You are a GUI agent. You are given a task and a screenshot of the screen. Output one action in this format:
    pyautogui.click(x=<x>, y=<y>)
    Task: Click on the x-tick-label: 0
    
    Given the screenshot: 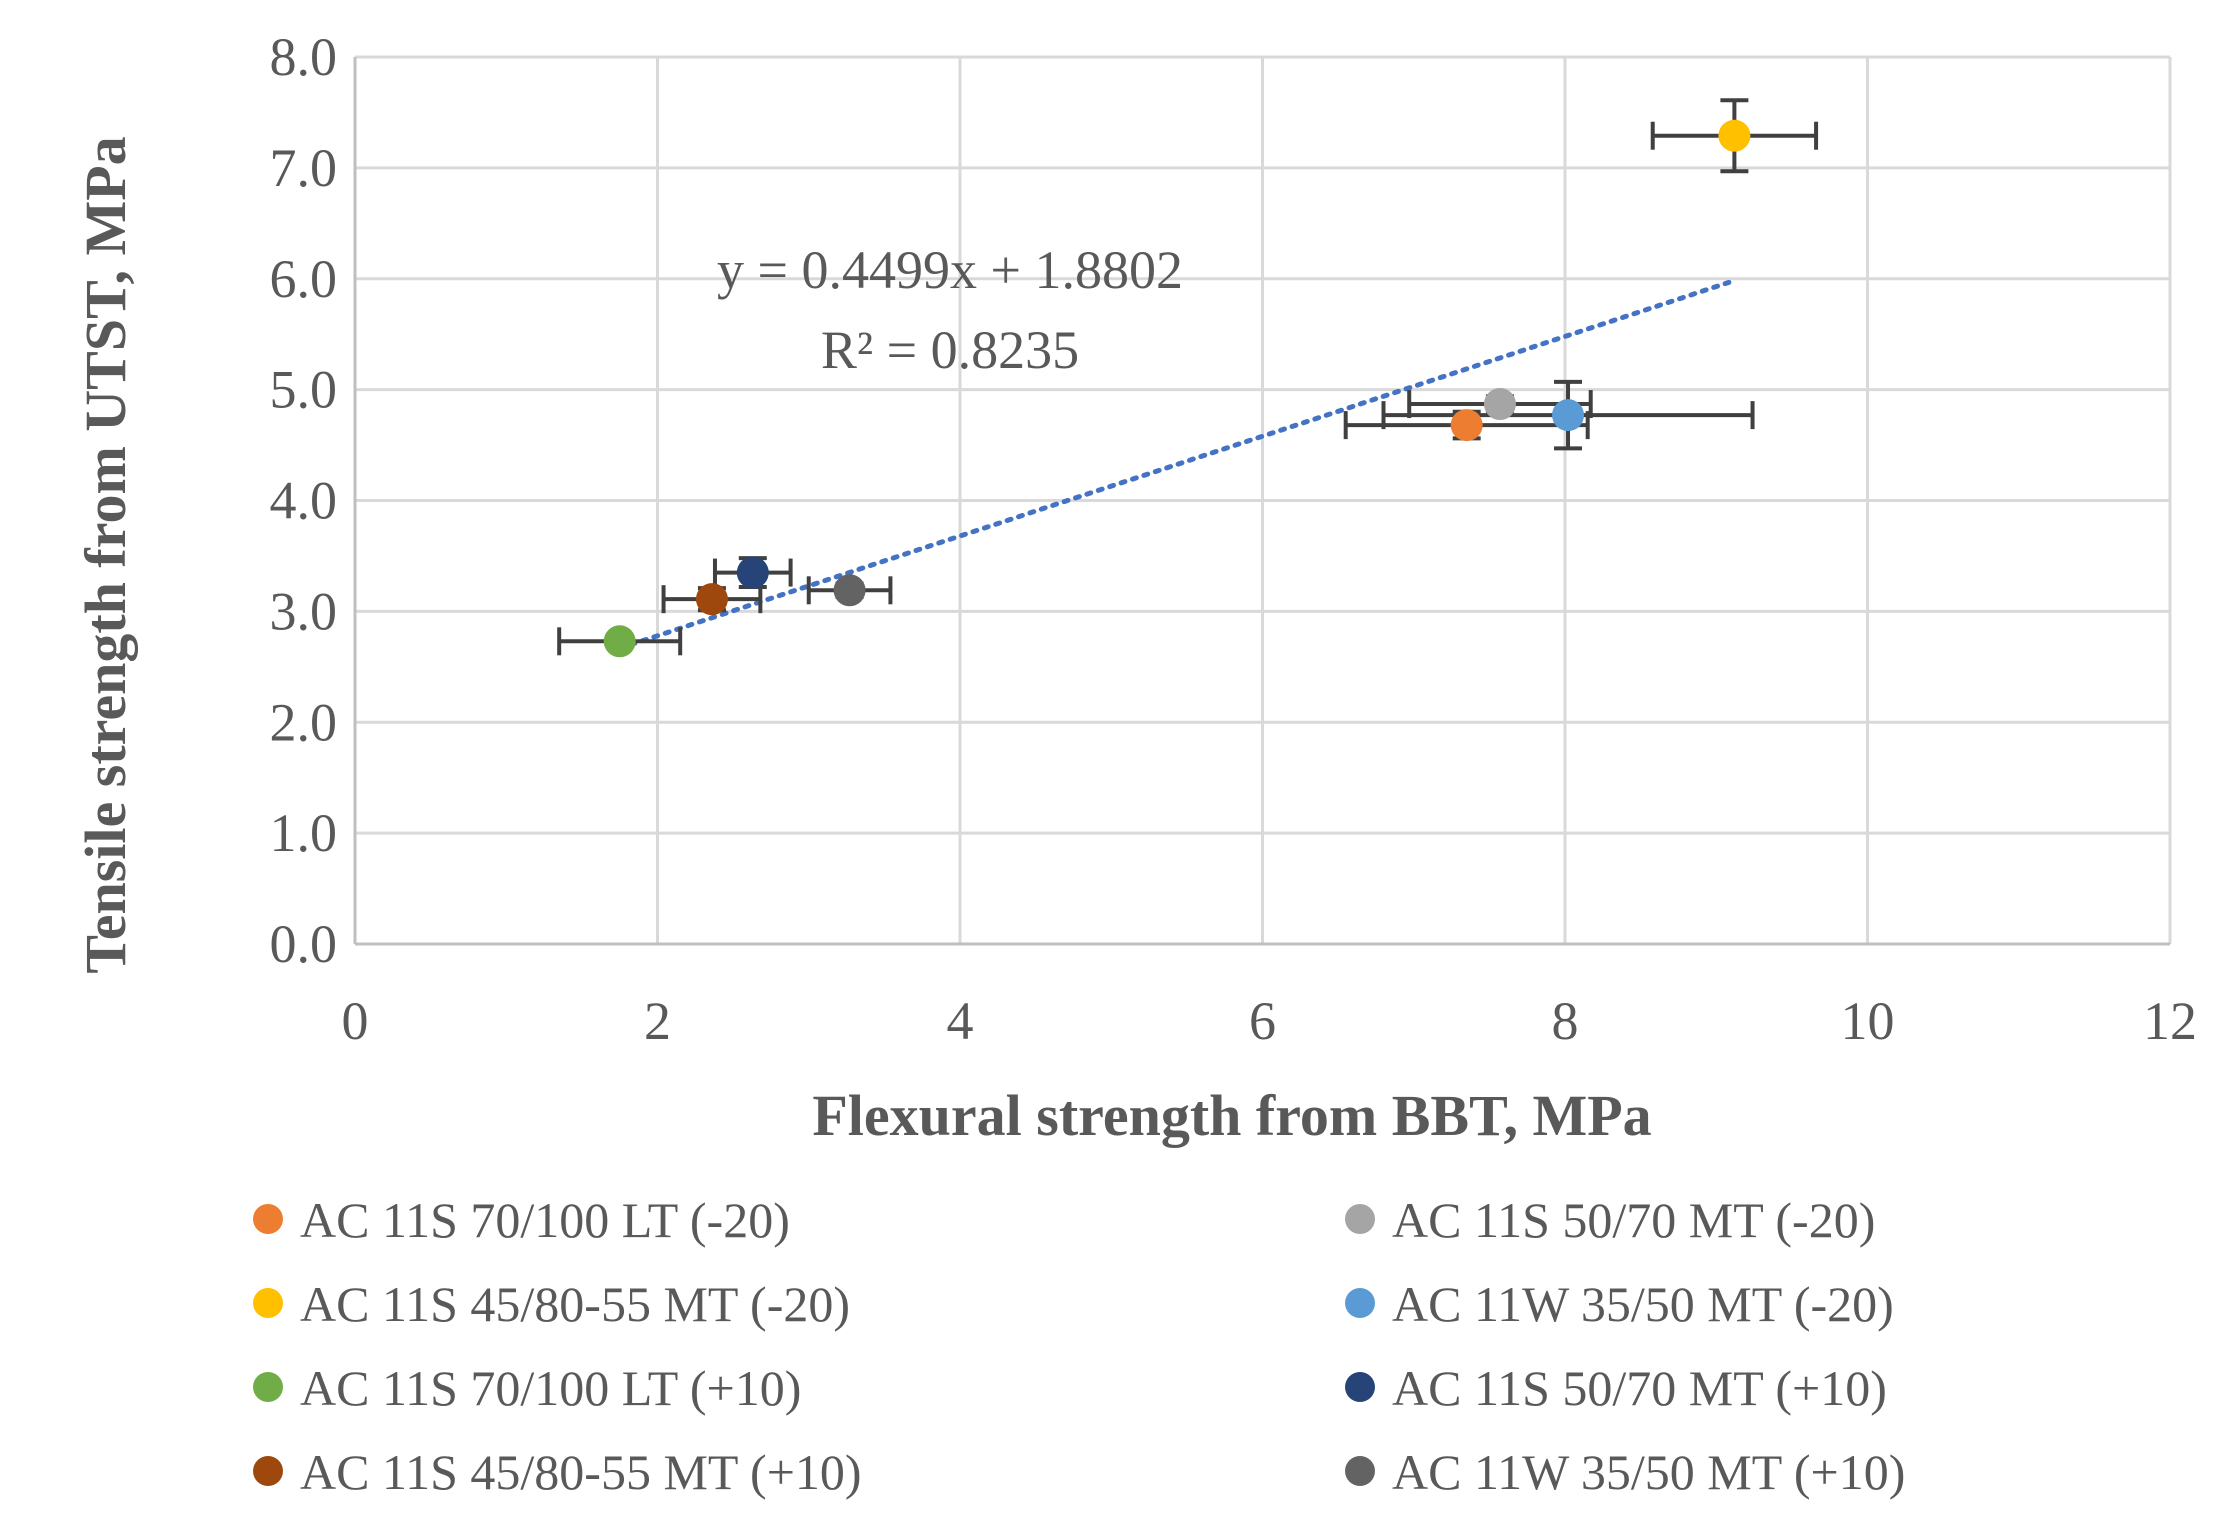 What is the action you would take?
    pyautogui.click(x=355, y=1021)
    